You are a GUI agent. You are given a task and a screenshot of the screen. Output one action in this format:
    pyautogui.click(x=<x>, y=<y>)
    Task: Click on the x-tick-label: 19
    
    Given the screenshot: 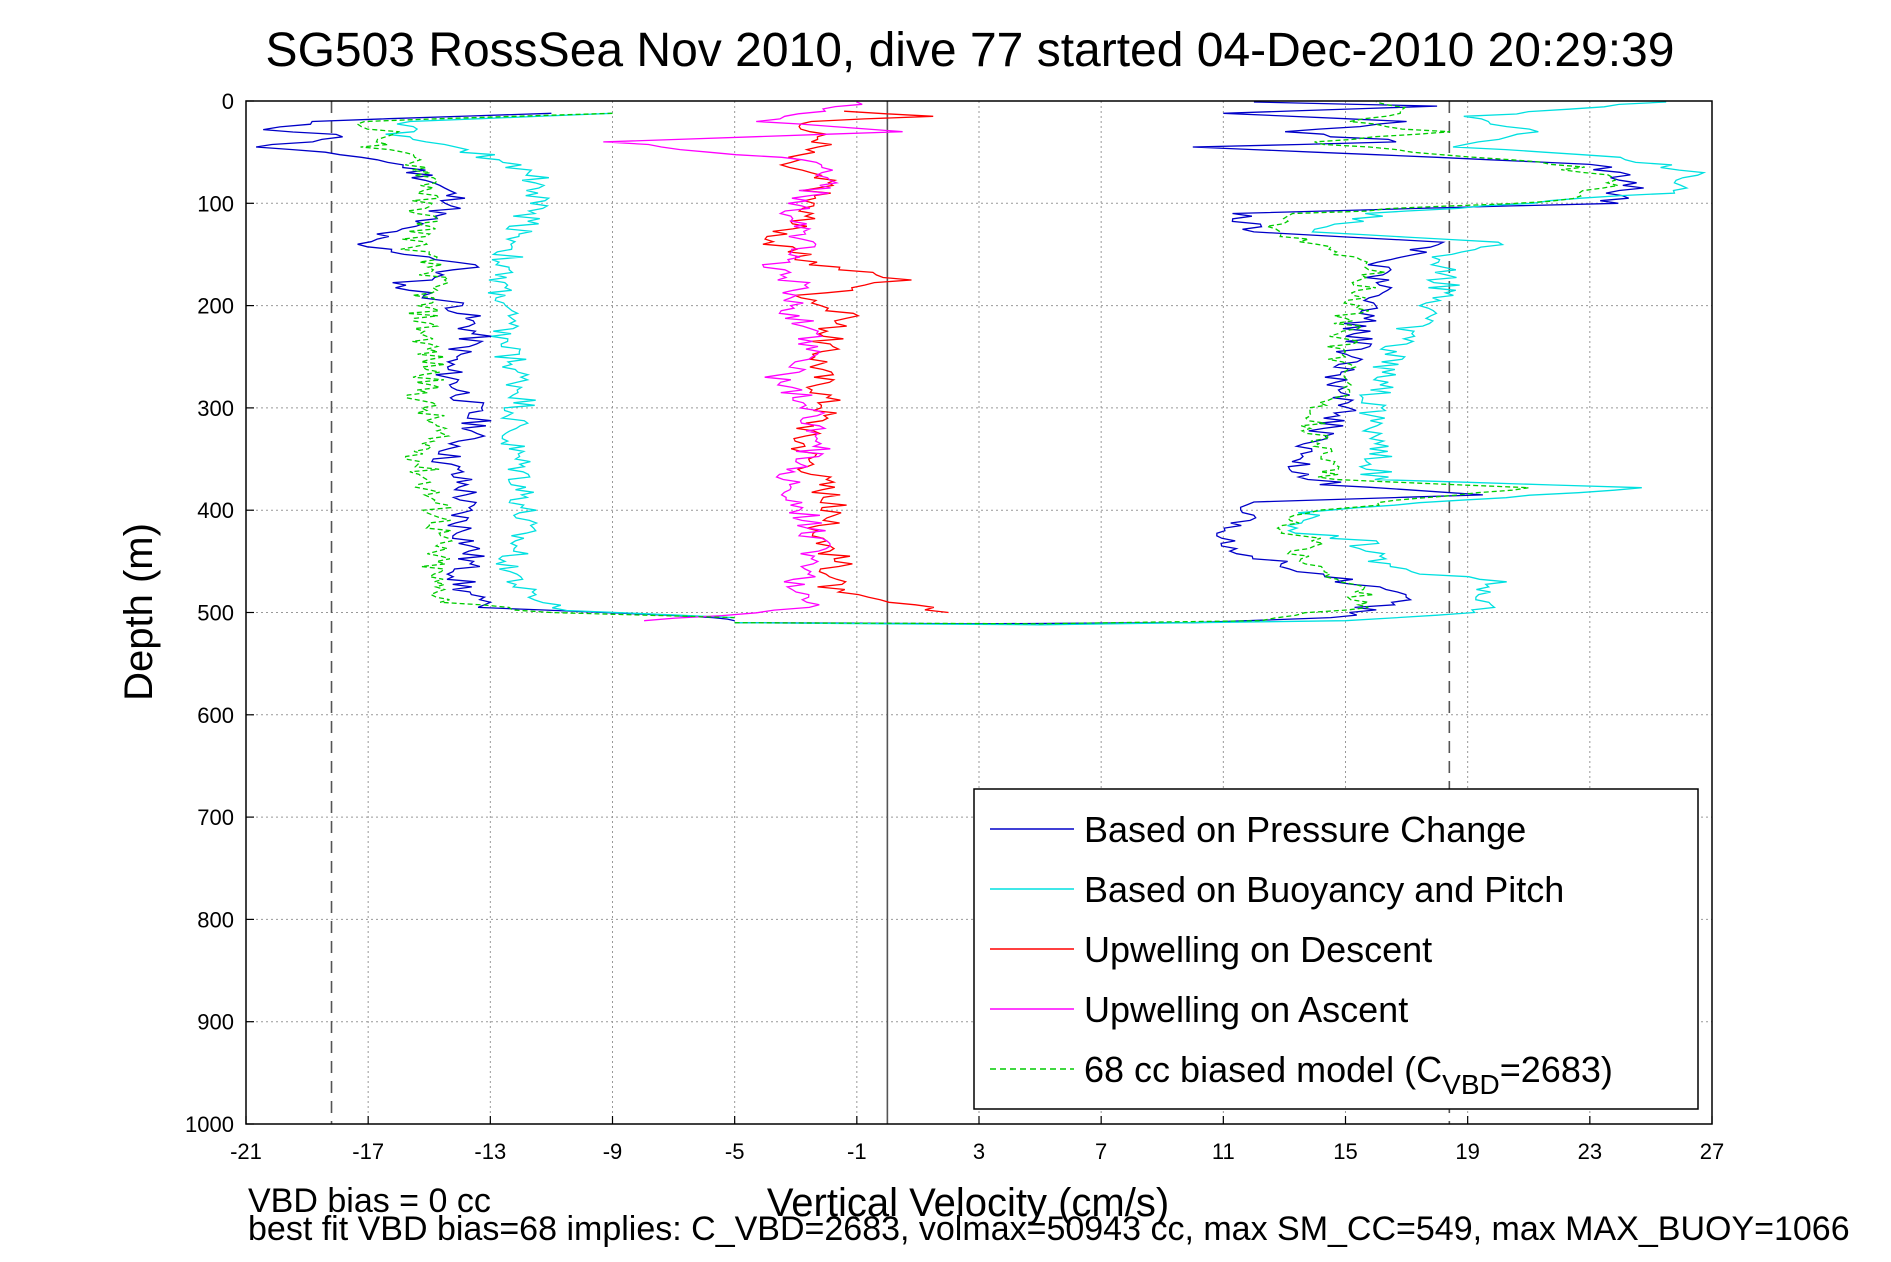 What is the action you would take?
    pyautogui.click(x=1467, y=1151)
    